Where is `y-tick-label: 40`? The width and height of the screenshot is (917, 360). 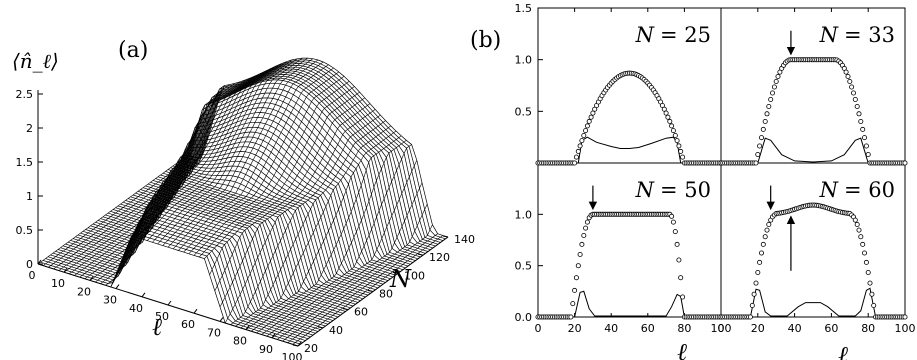
y-tick-label: 40 is located at coordinates (336, 330).